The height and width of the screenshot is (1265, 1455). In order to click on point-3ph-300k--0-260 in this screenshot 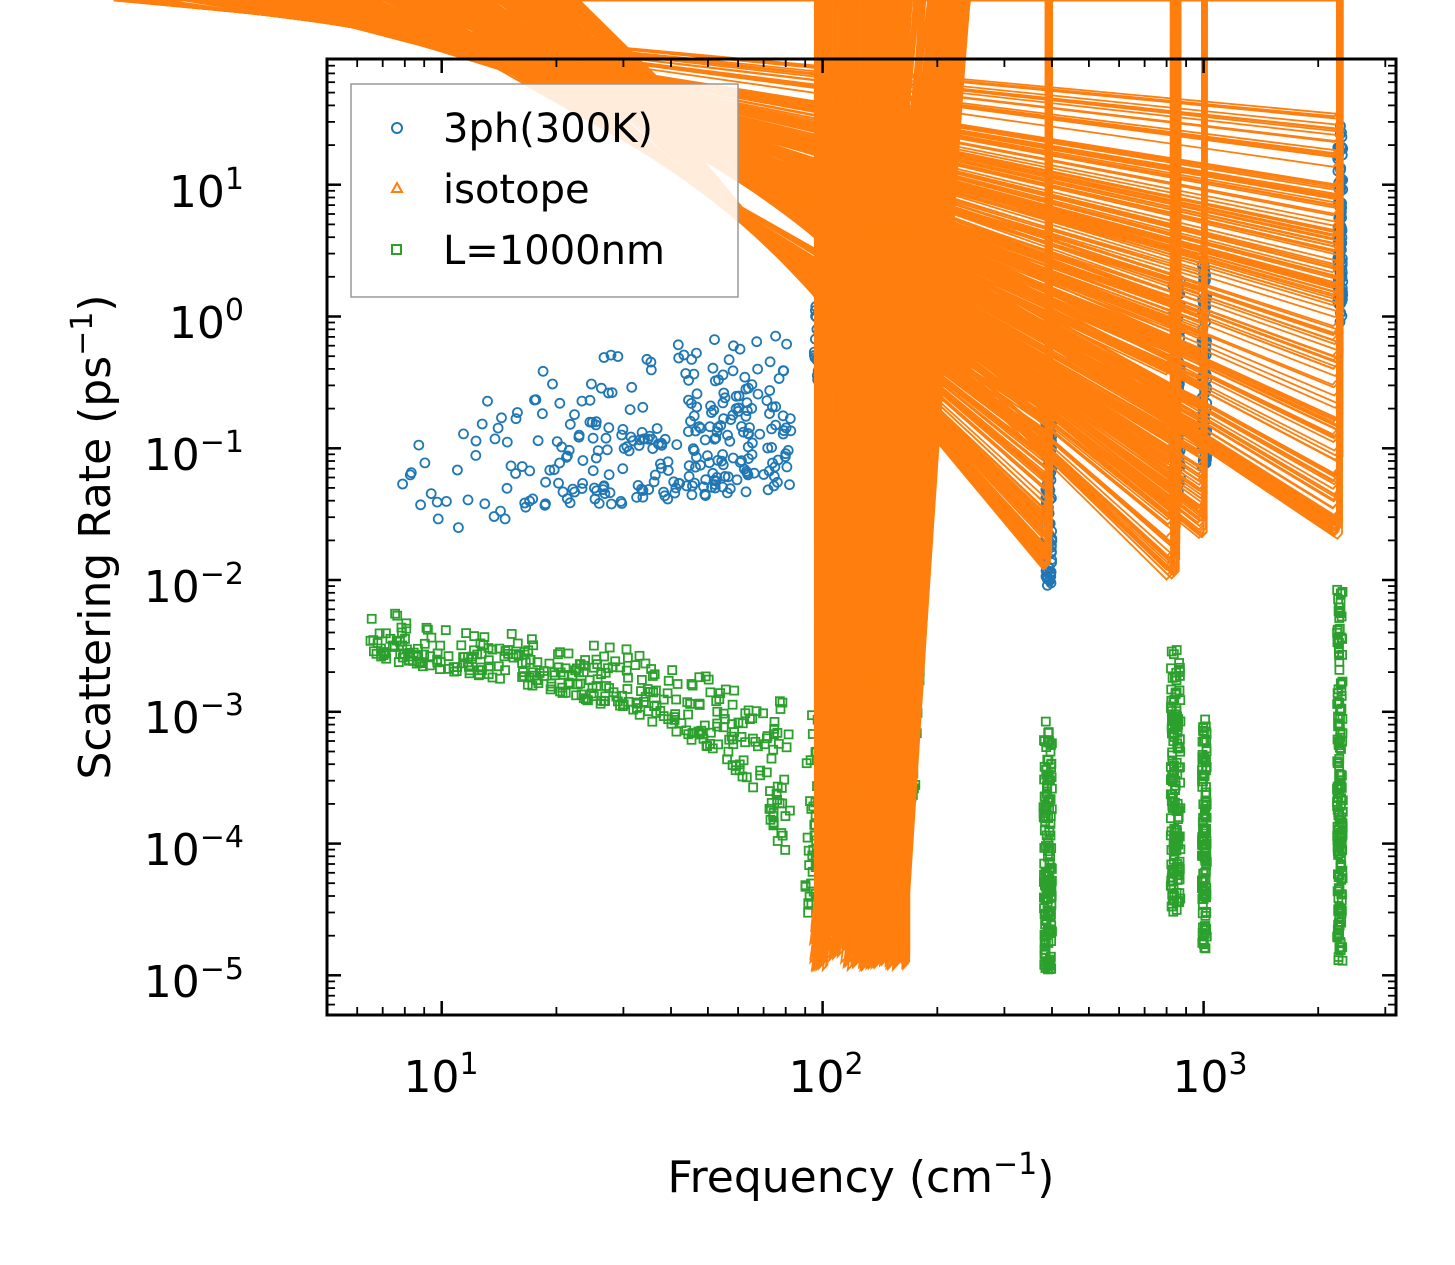, I will do `click(697, 394)`.